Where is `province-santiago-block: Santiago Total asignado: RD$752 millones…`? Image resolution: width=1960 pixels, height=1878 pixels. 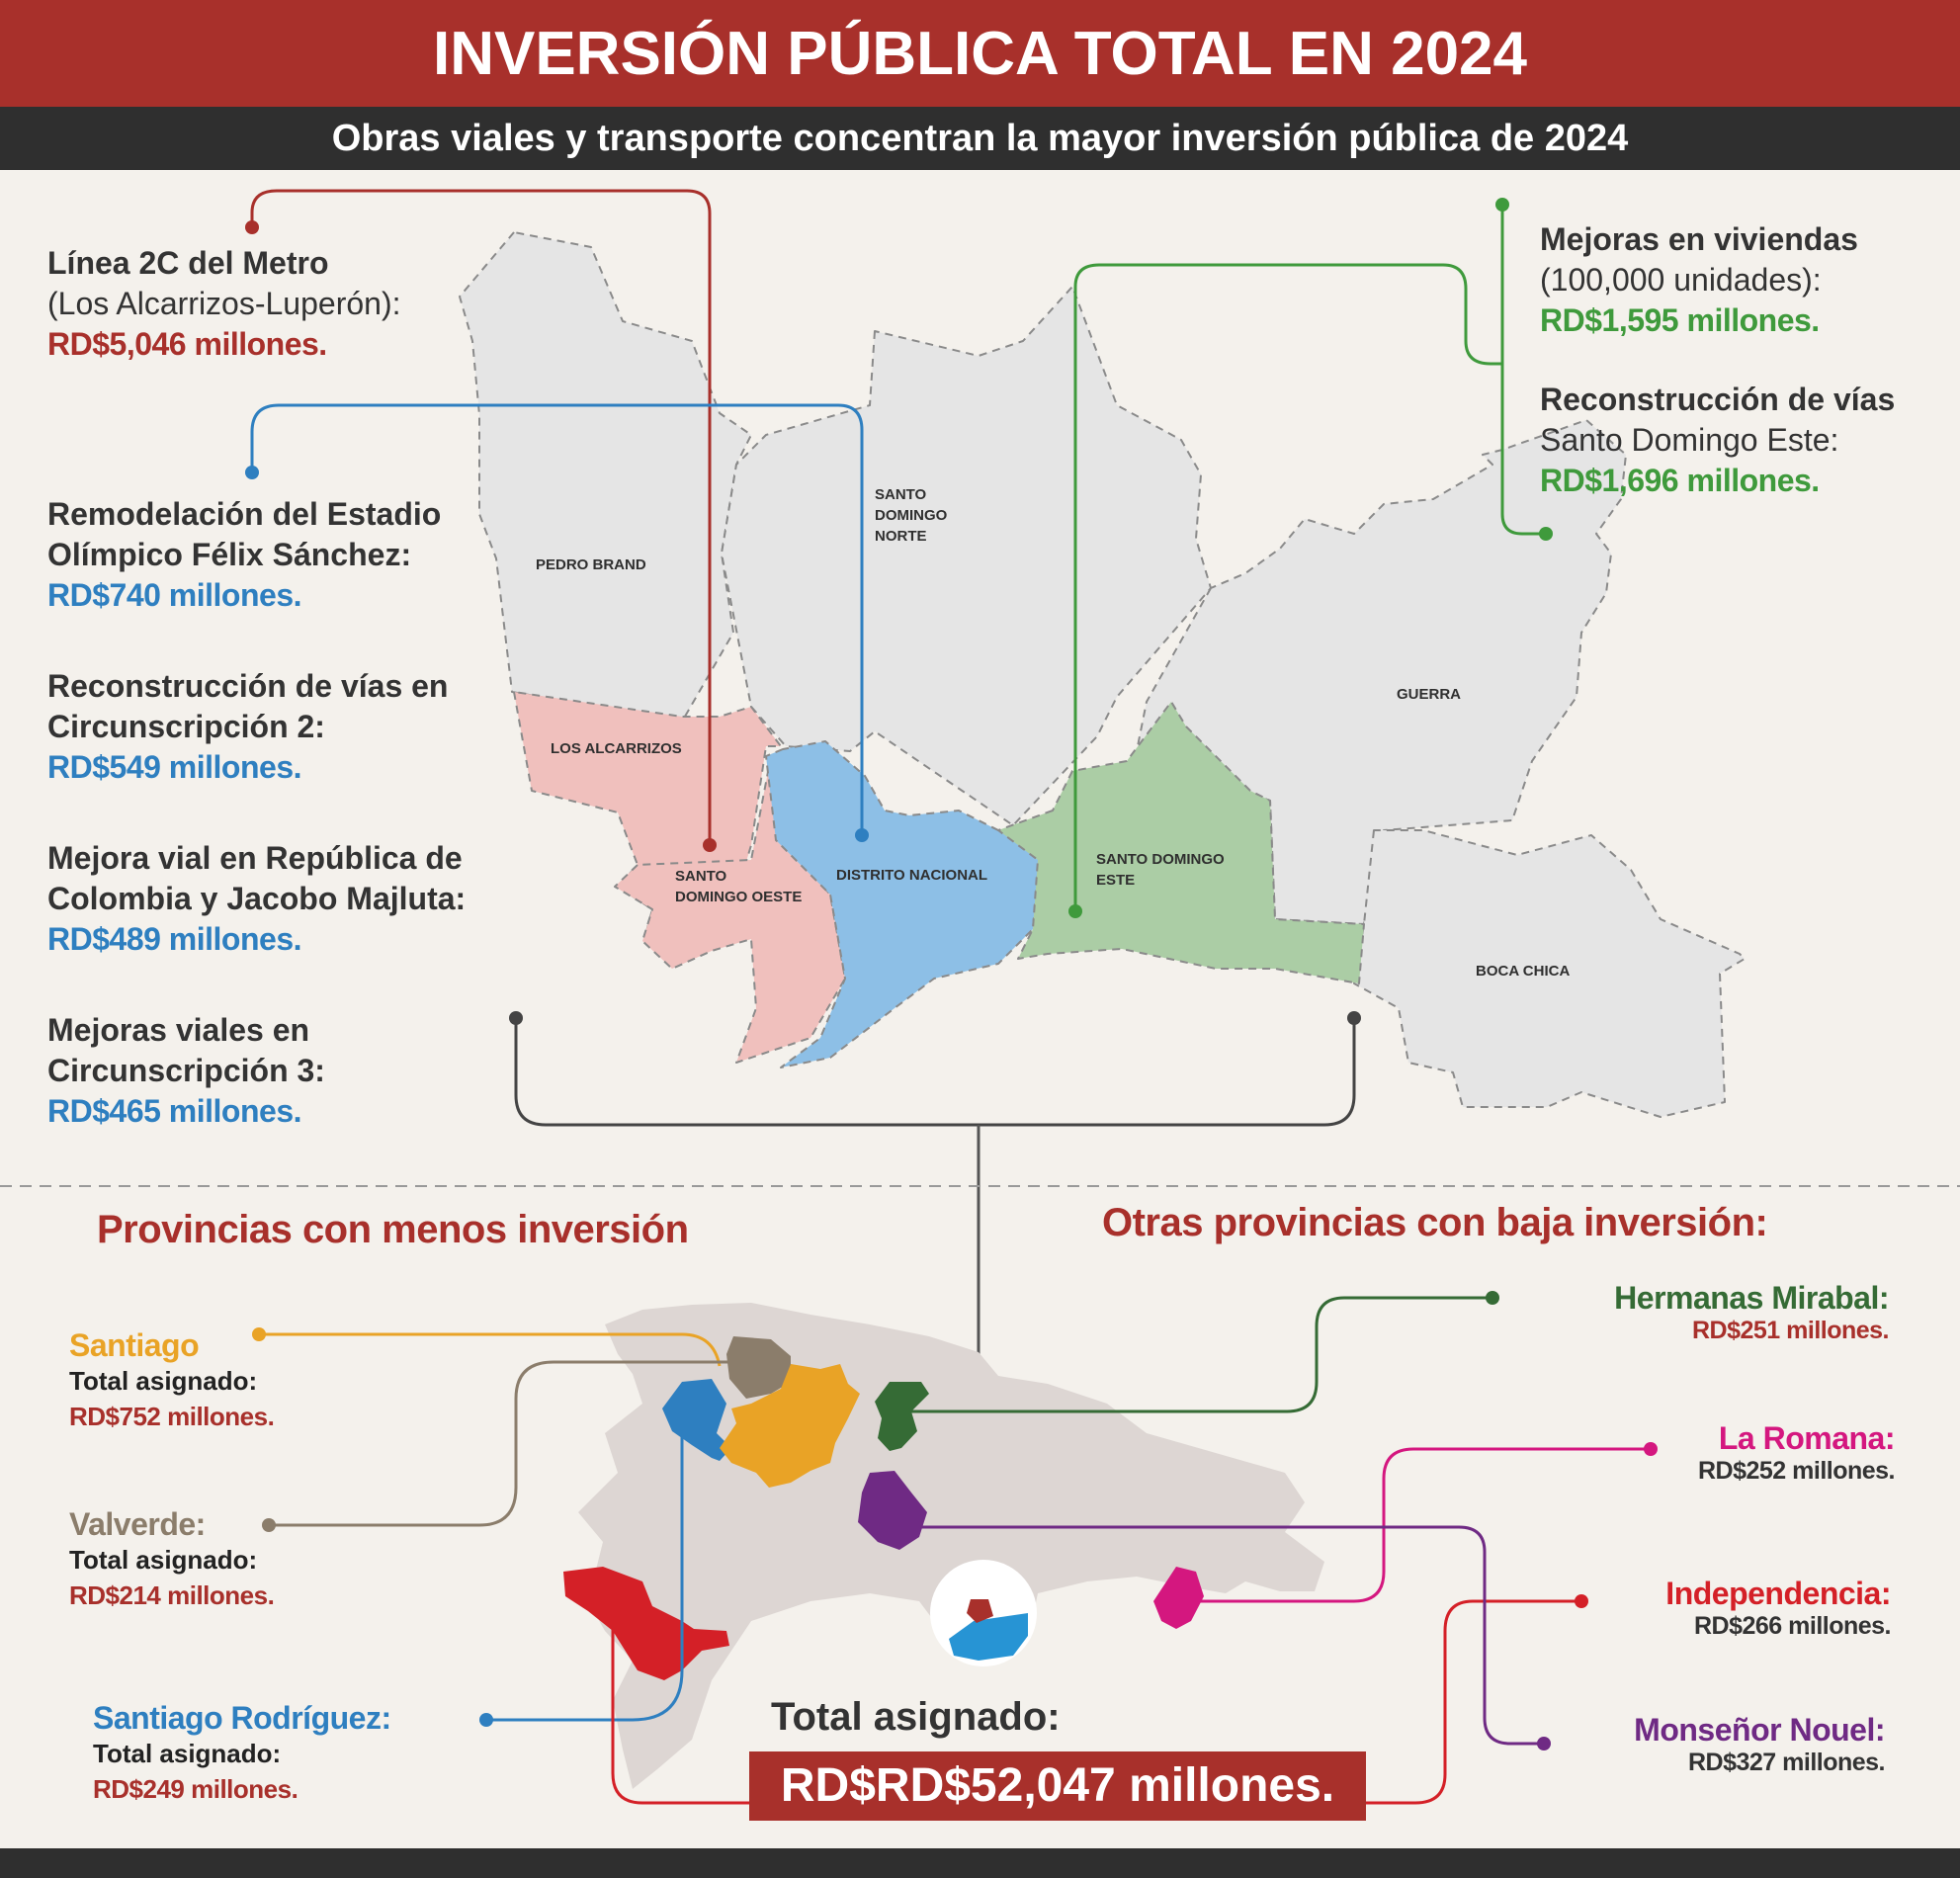
province-santiago-block: Santiago Total asignado: RD$752 millones… is located at coordinates (172, 1380).